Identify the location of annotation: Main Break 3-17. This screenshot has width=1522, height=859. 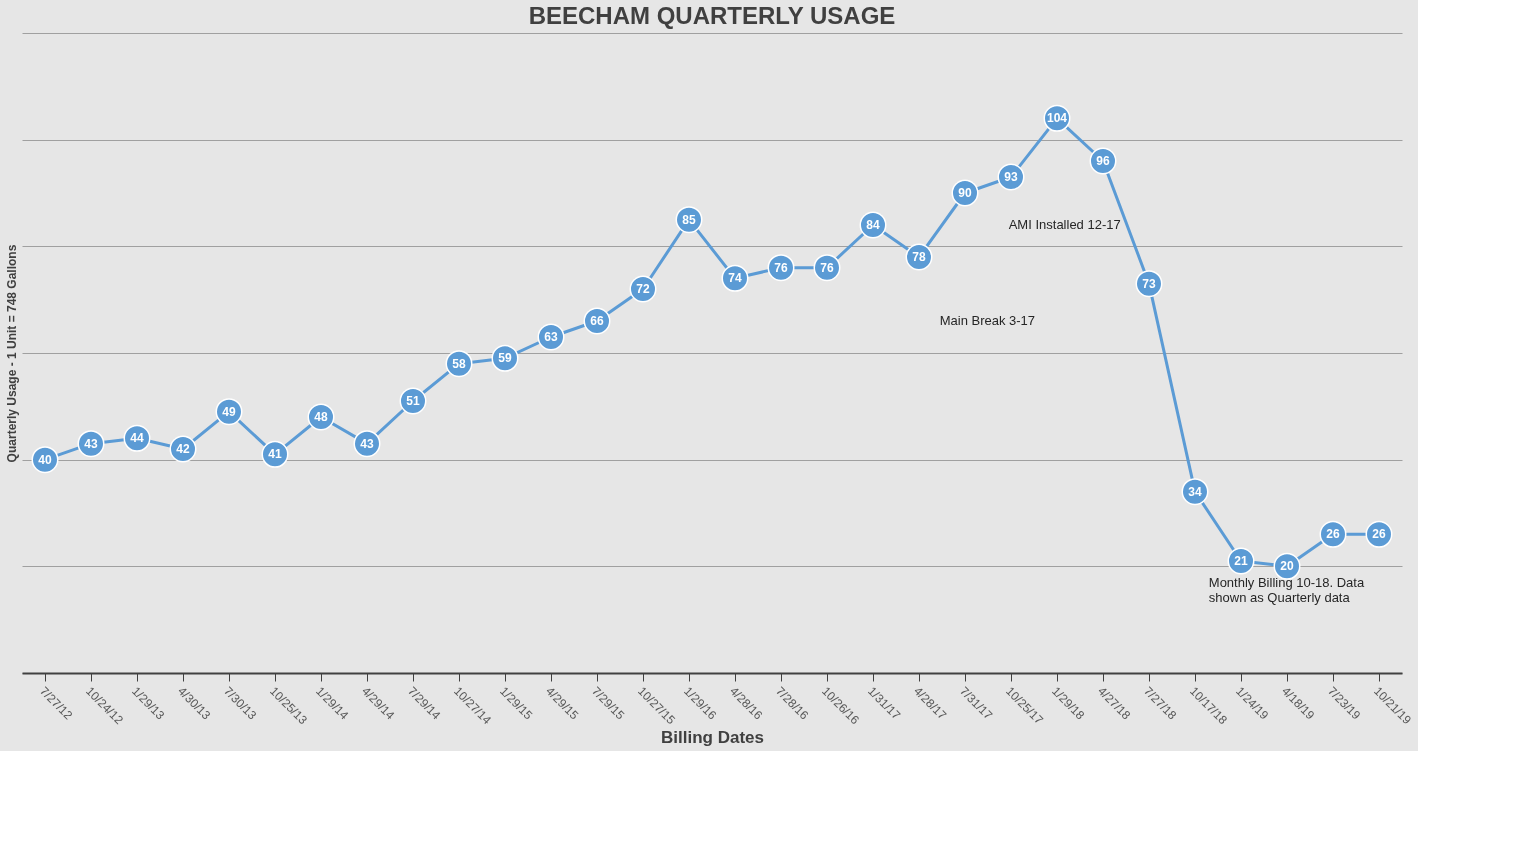
(987, 320).